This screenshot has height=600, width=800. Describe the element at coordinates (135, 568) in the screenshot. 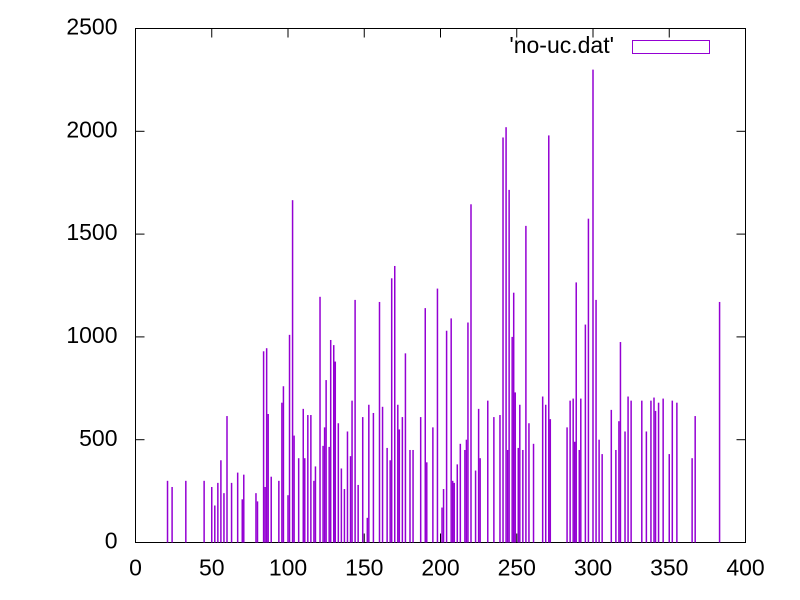

I see `x-tick-label: 0` at that location.